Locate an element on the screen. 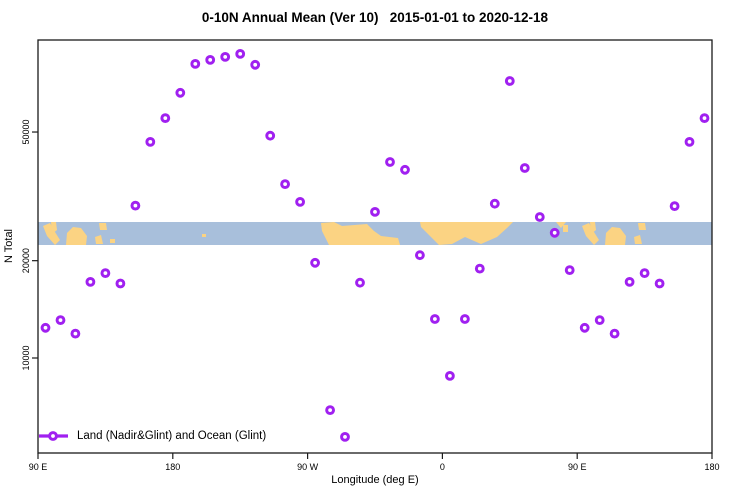  map-band-land-mindanao is located at coordinates (103, 226).